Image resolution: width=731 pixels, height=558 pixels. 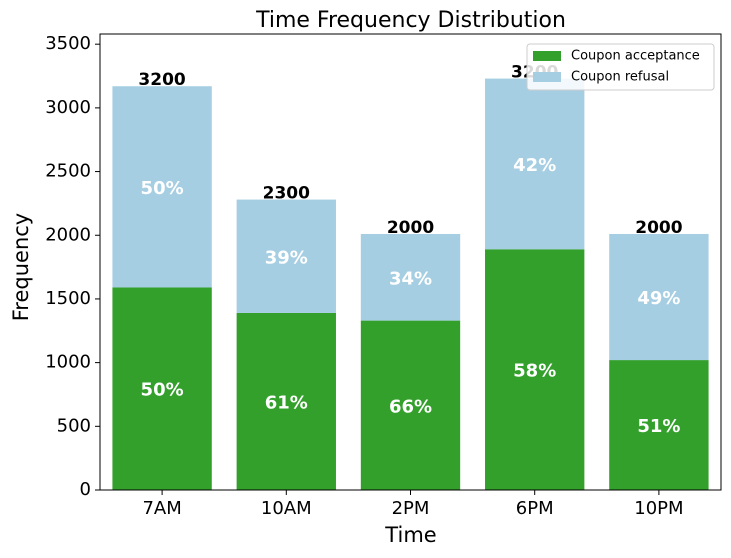 I want to click on percent-label: 42%, so click(x=534, y=165).